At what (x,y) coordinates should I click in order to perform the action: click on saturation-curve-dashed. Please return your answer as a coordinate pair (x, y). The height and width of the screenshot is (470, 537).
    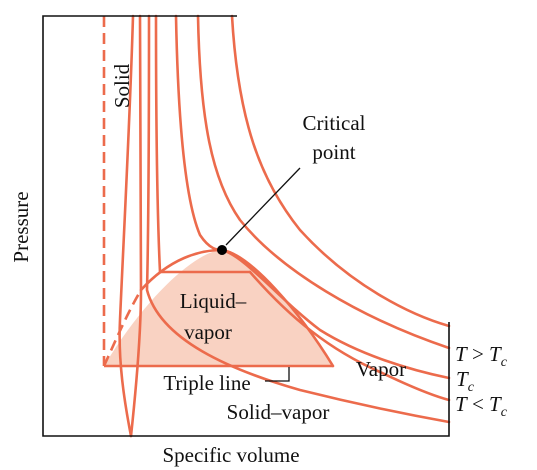
    Looking at the image, I should click on (122, 328).